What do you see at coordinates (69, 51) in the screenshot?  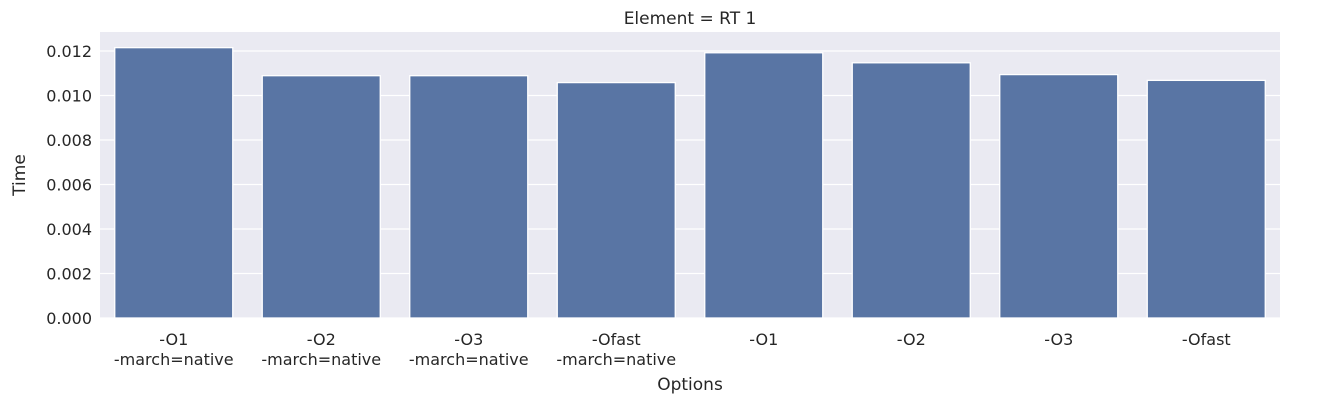 I see `y-tick-label: 0.012` at bounding box center [69, 51].